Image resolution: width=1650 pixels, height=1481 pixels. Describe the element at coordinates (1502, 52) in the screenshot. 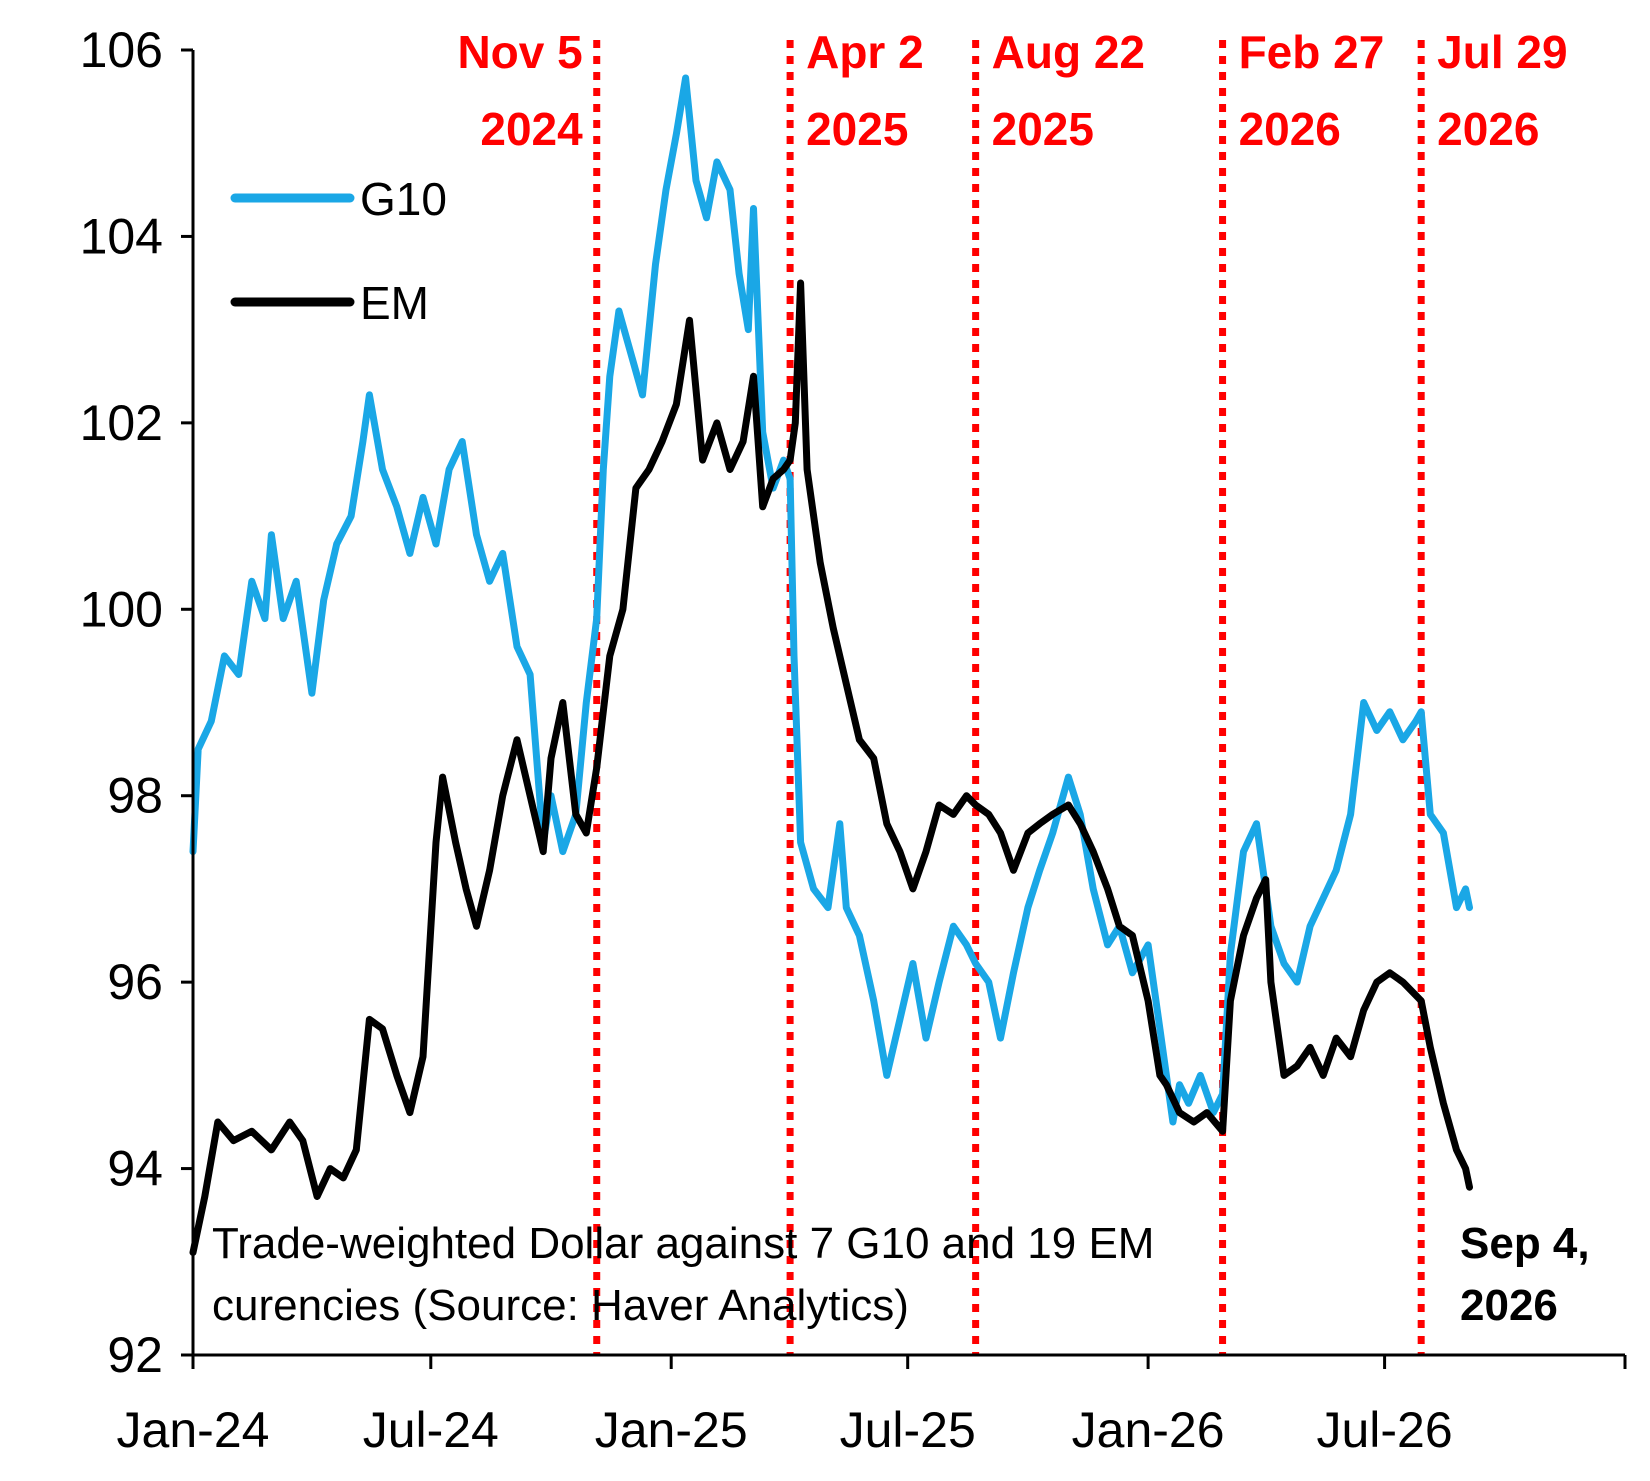

I see `event-label-4-line-1: Jul 29` at that location.